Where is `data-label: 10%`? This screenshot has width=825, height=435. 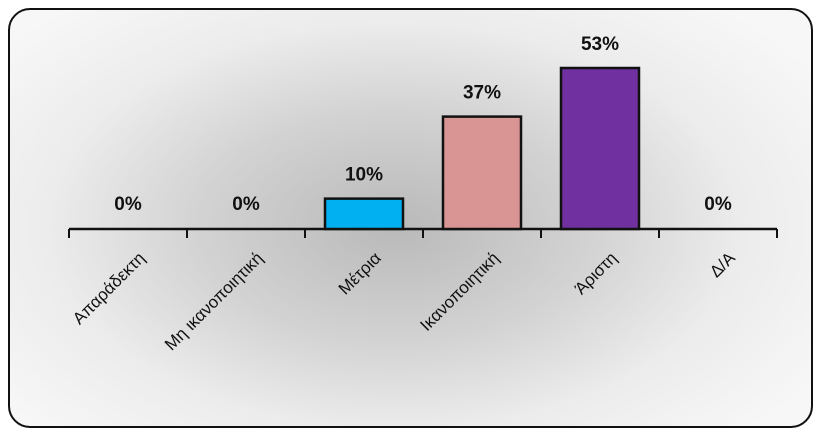
data-label: 10% is located at coordinates (364, 175).